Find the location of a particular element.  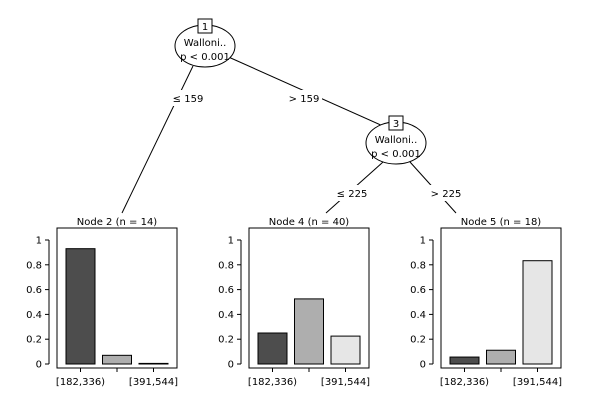

panel-1-title: Node 2 (n = 14) is located at coordinates (117, 222).